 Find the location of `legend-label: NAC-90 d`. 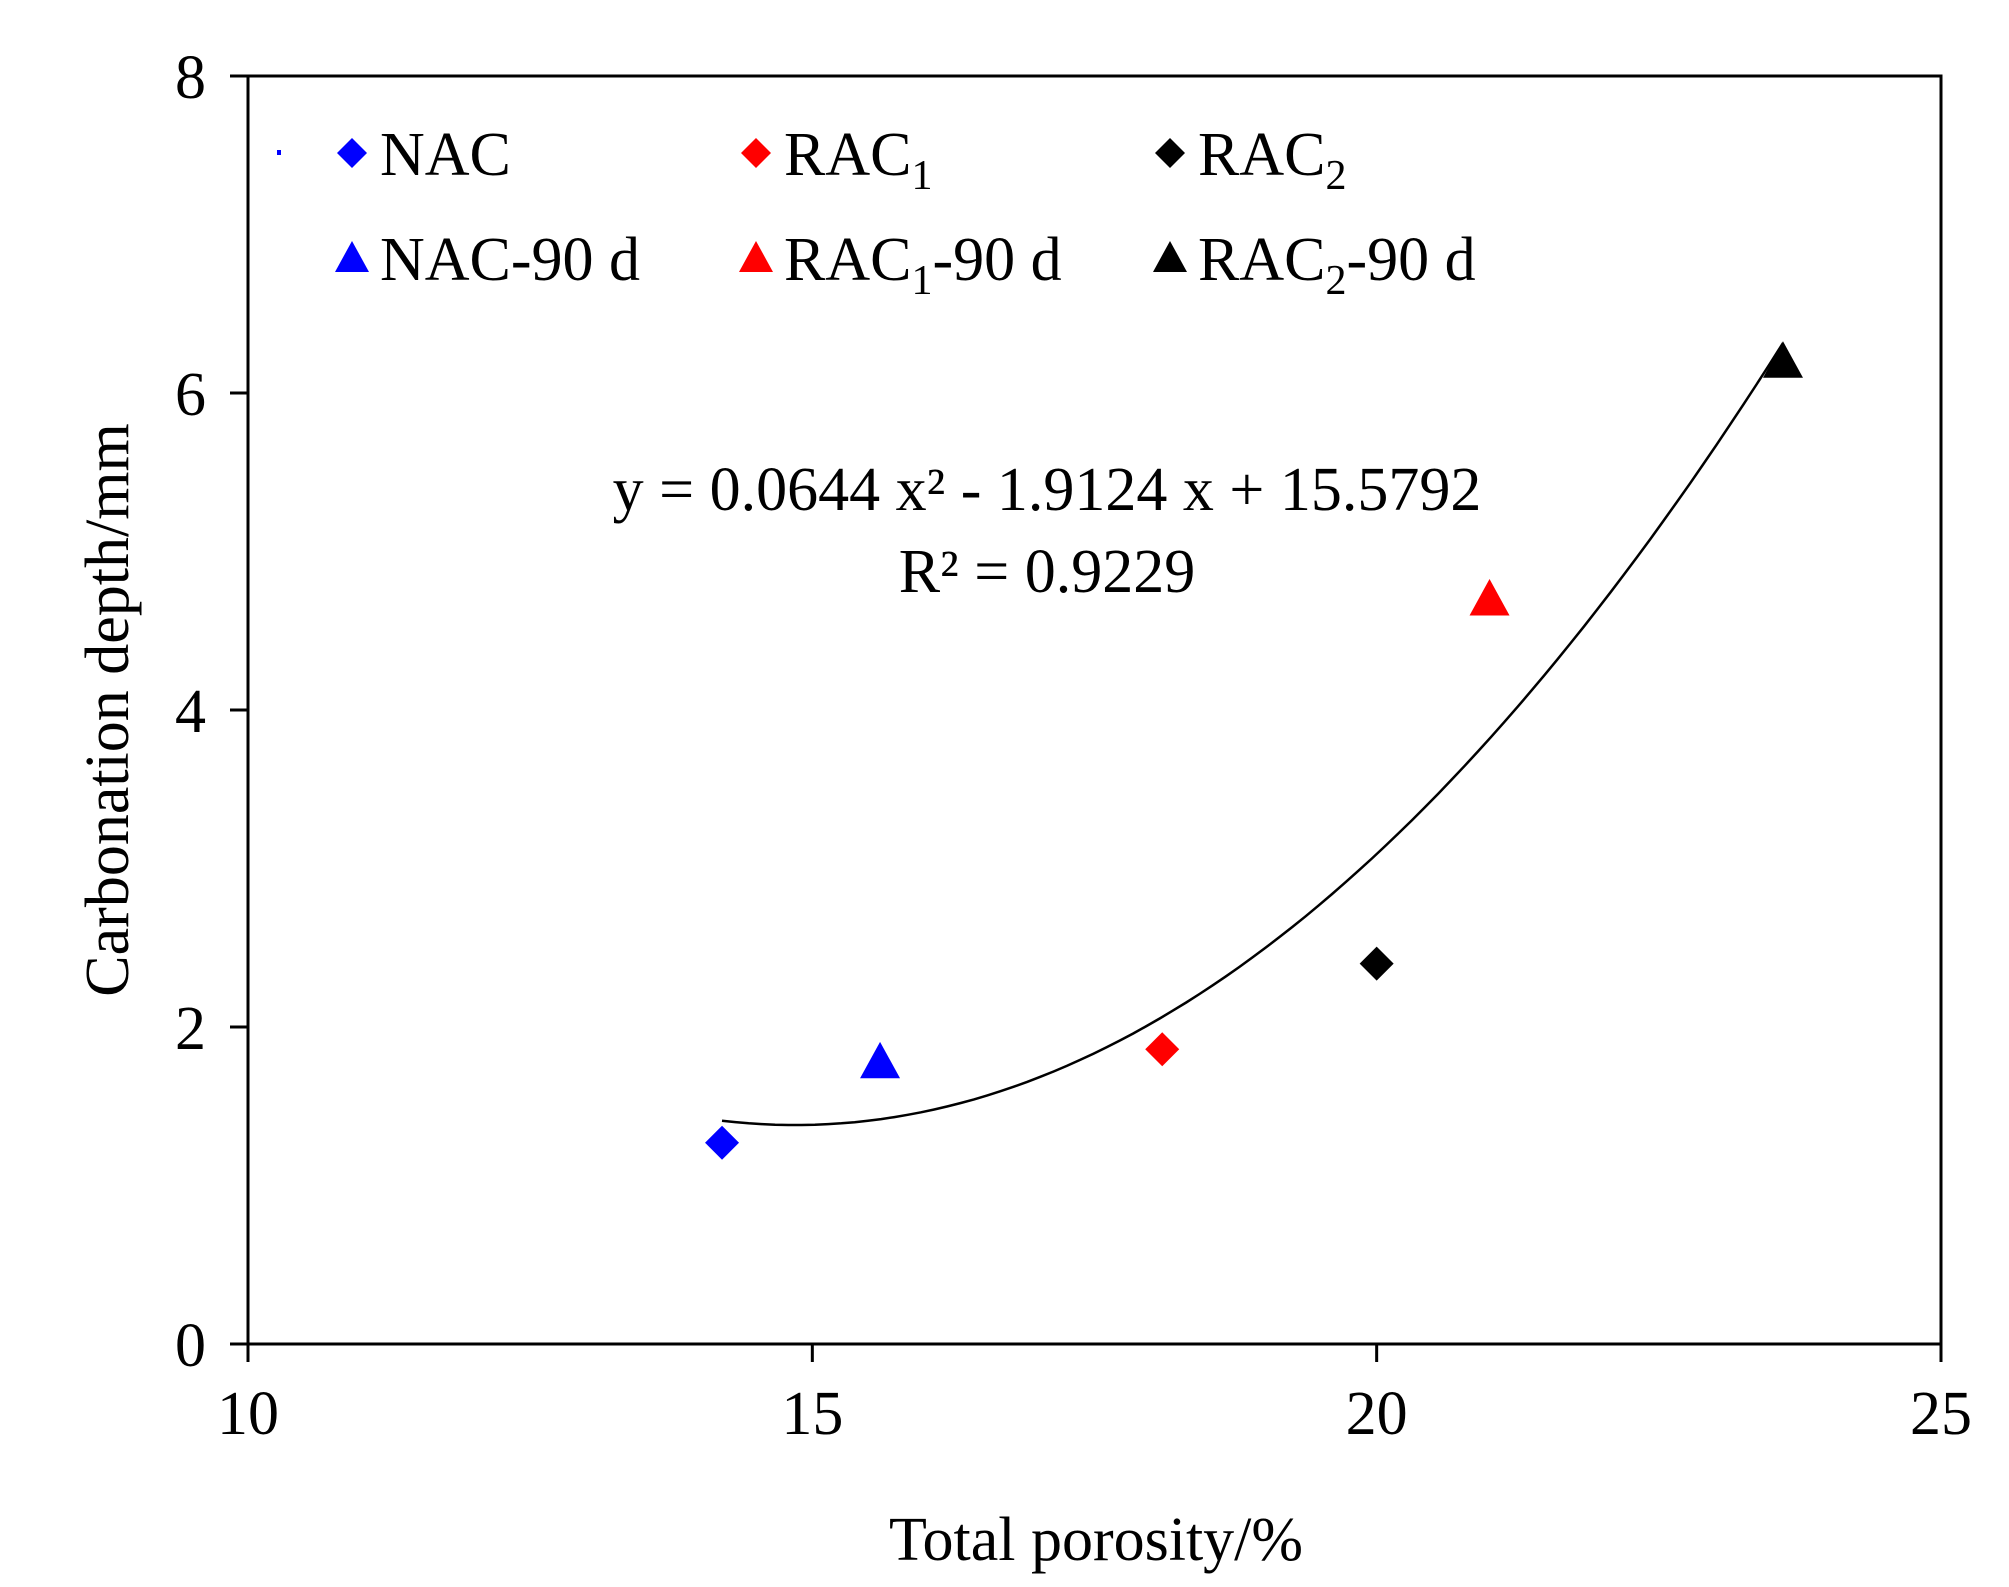

legend-label: NAC-90 d is located at coordinates (510, 260).